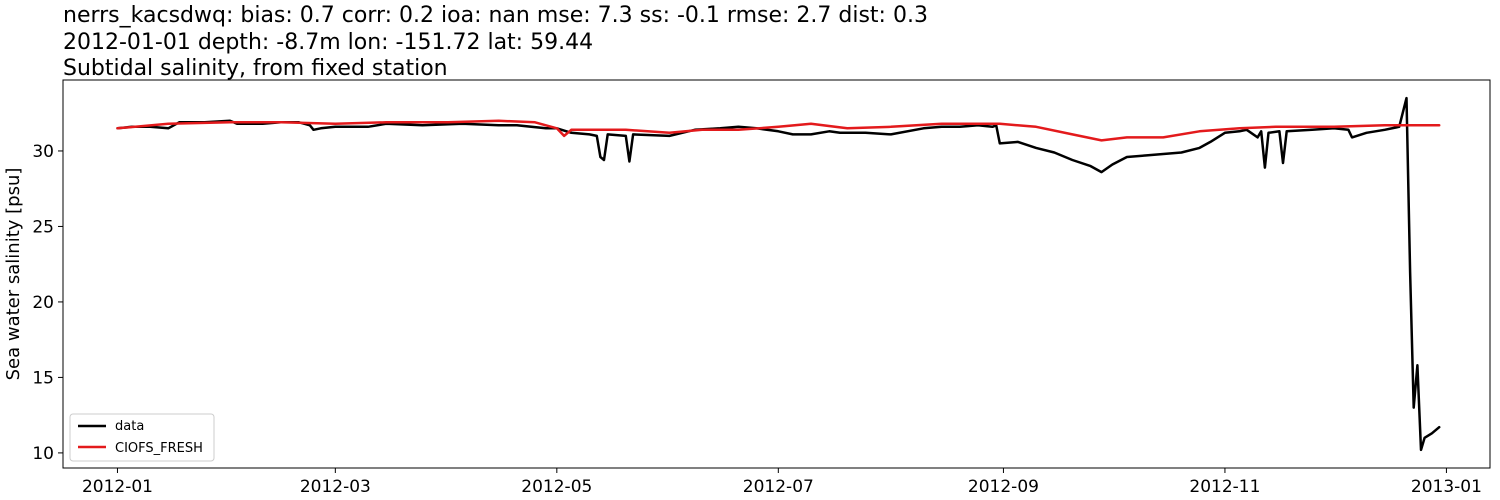  What do you see at coordinates (129, 426) in the screenshot?
I see `legend-label-data: data` at bounding box center [129, 426].